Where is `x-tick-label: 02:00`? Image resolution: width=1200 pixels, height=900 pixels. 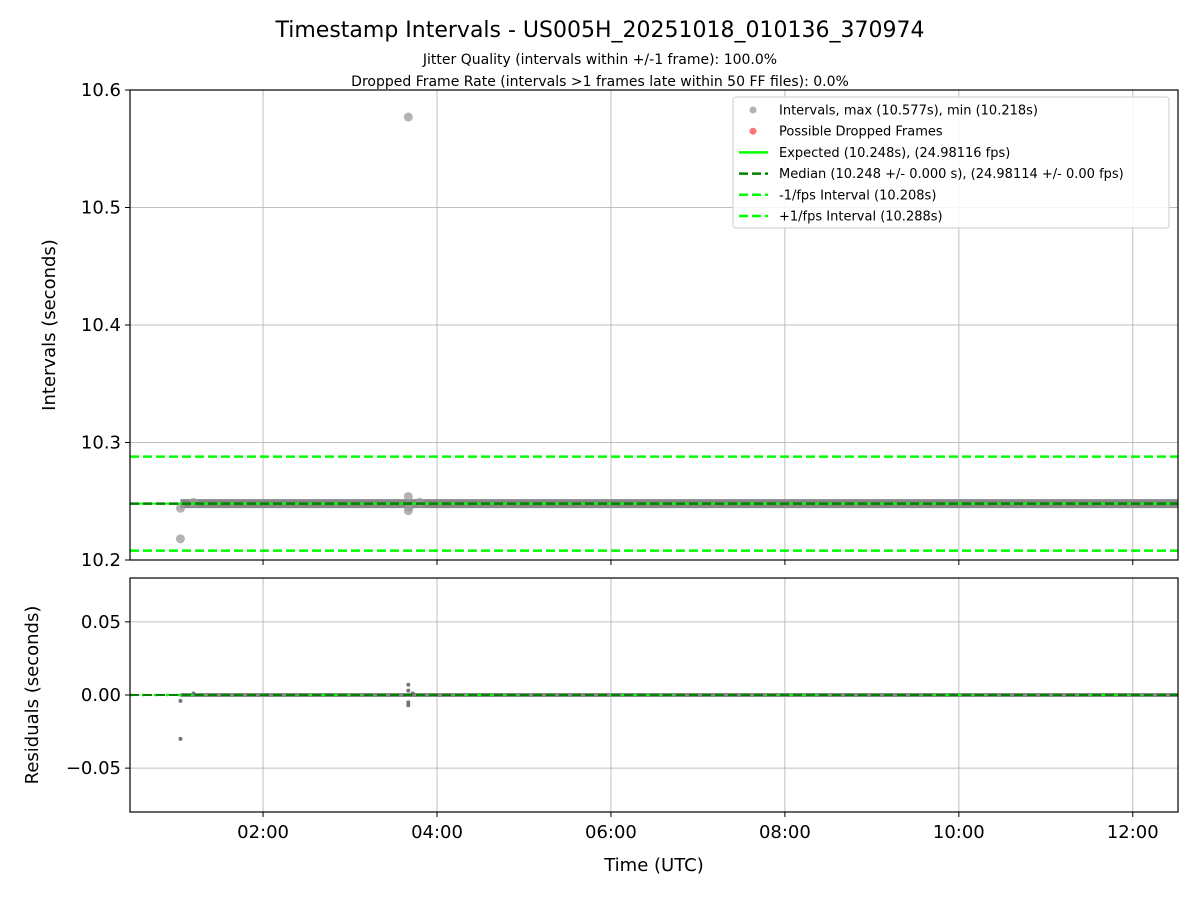 x-tick-label: 02:00 is located at coordinates (263, 832).